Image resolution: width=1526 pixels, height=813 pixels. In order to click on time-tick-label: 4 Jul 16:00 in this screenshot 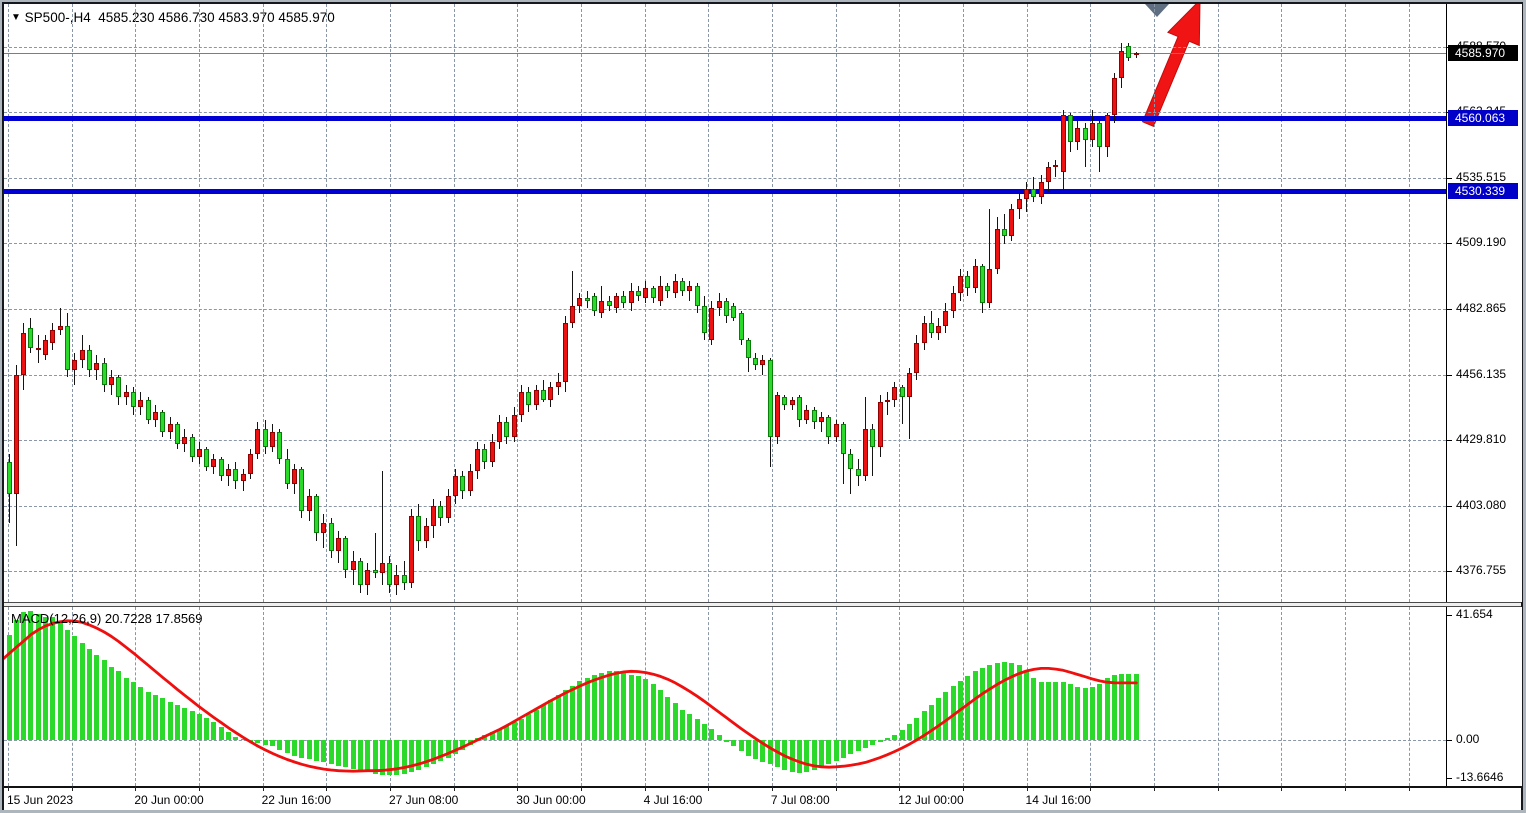, I will do `click(673, 800)`.